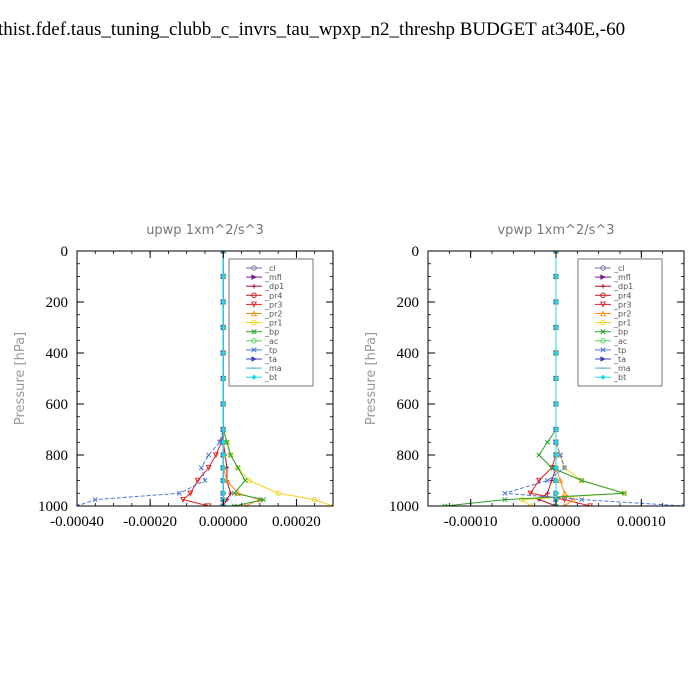  Describe the element at coordinates (274, 286) in the screenshot. I see `legend-label: _dp1` at that location.